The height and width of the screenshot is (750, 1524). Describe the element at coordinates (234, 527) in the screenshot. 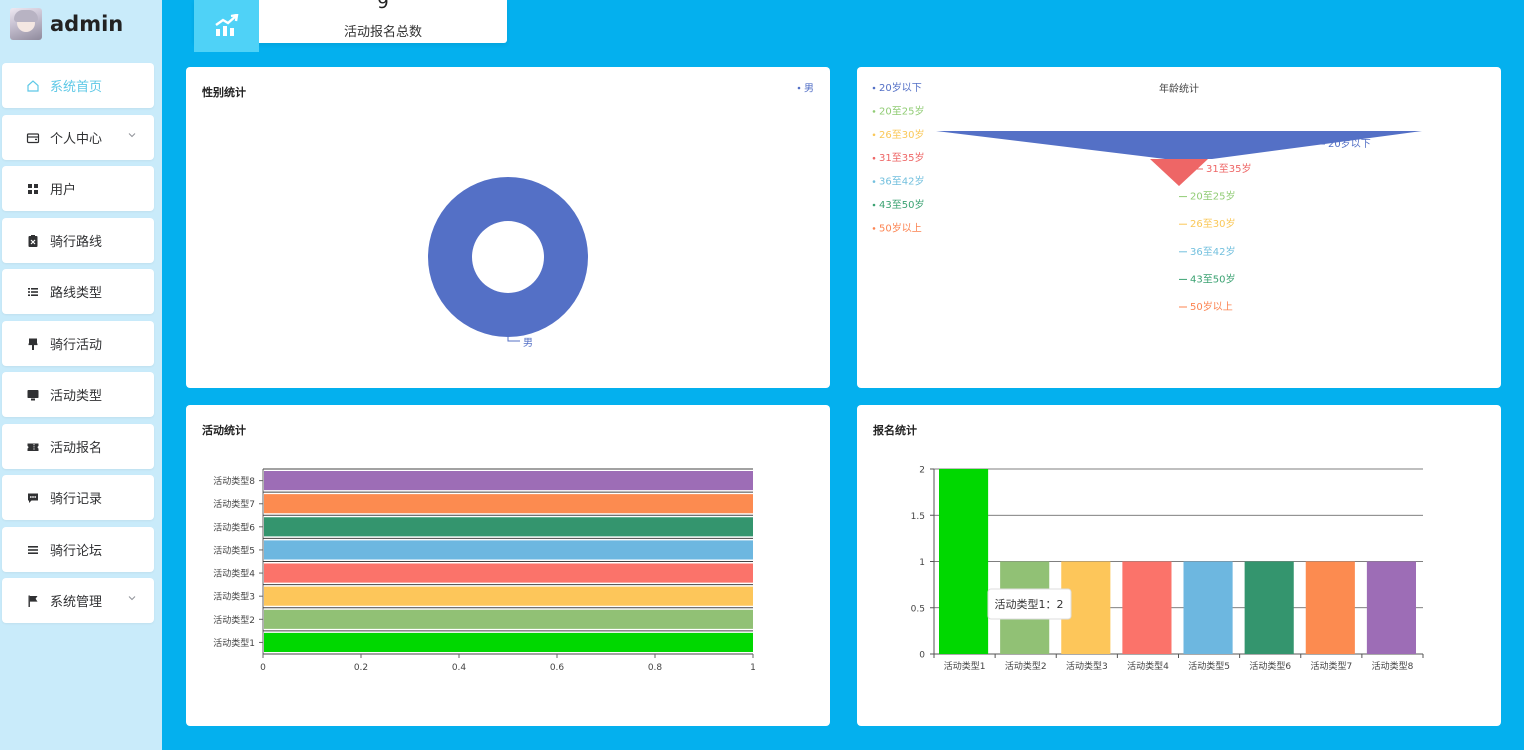

I see `hbar-category-label: 活动类型6` at that location.